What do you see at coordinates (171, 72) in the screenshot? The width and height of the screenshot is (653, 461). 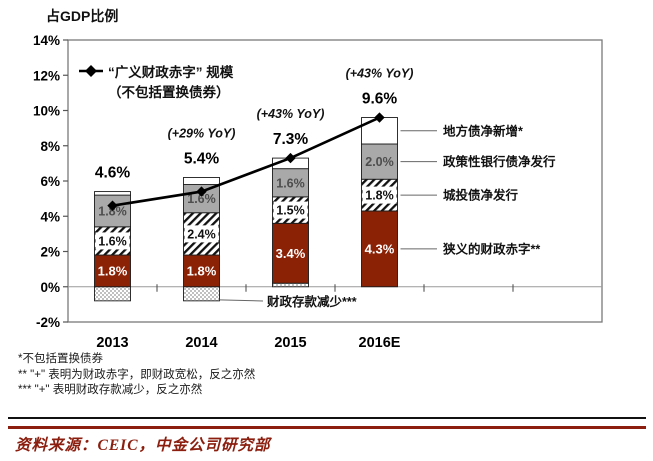 I see `legend-label-line1: “广义财政赤字” 规模` at bounding box center [171, 72].